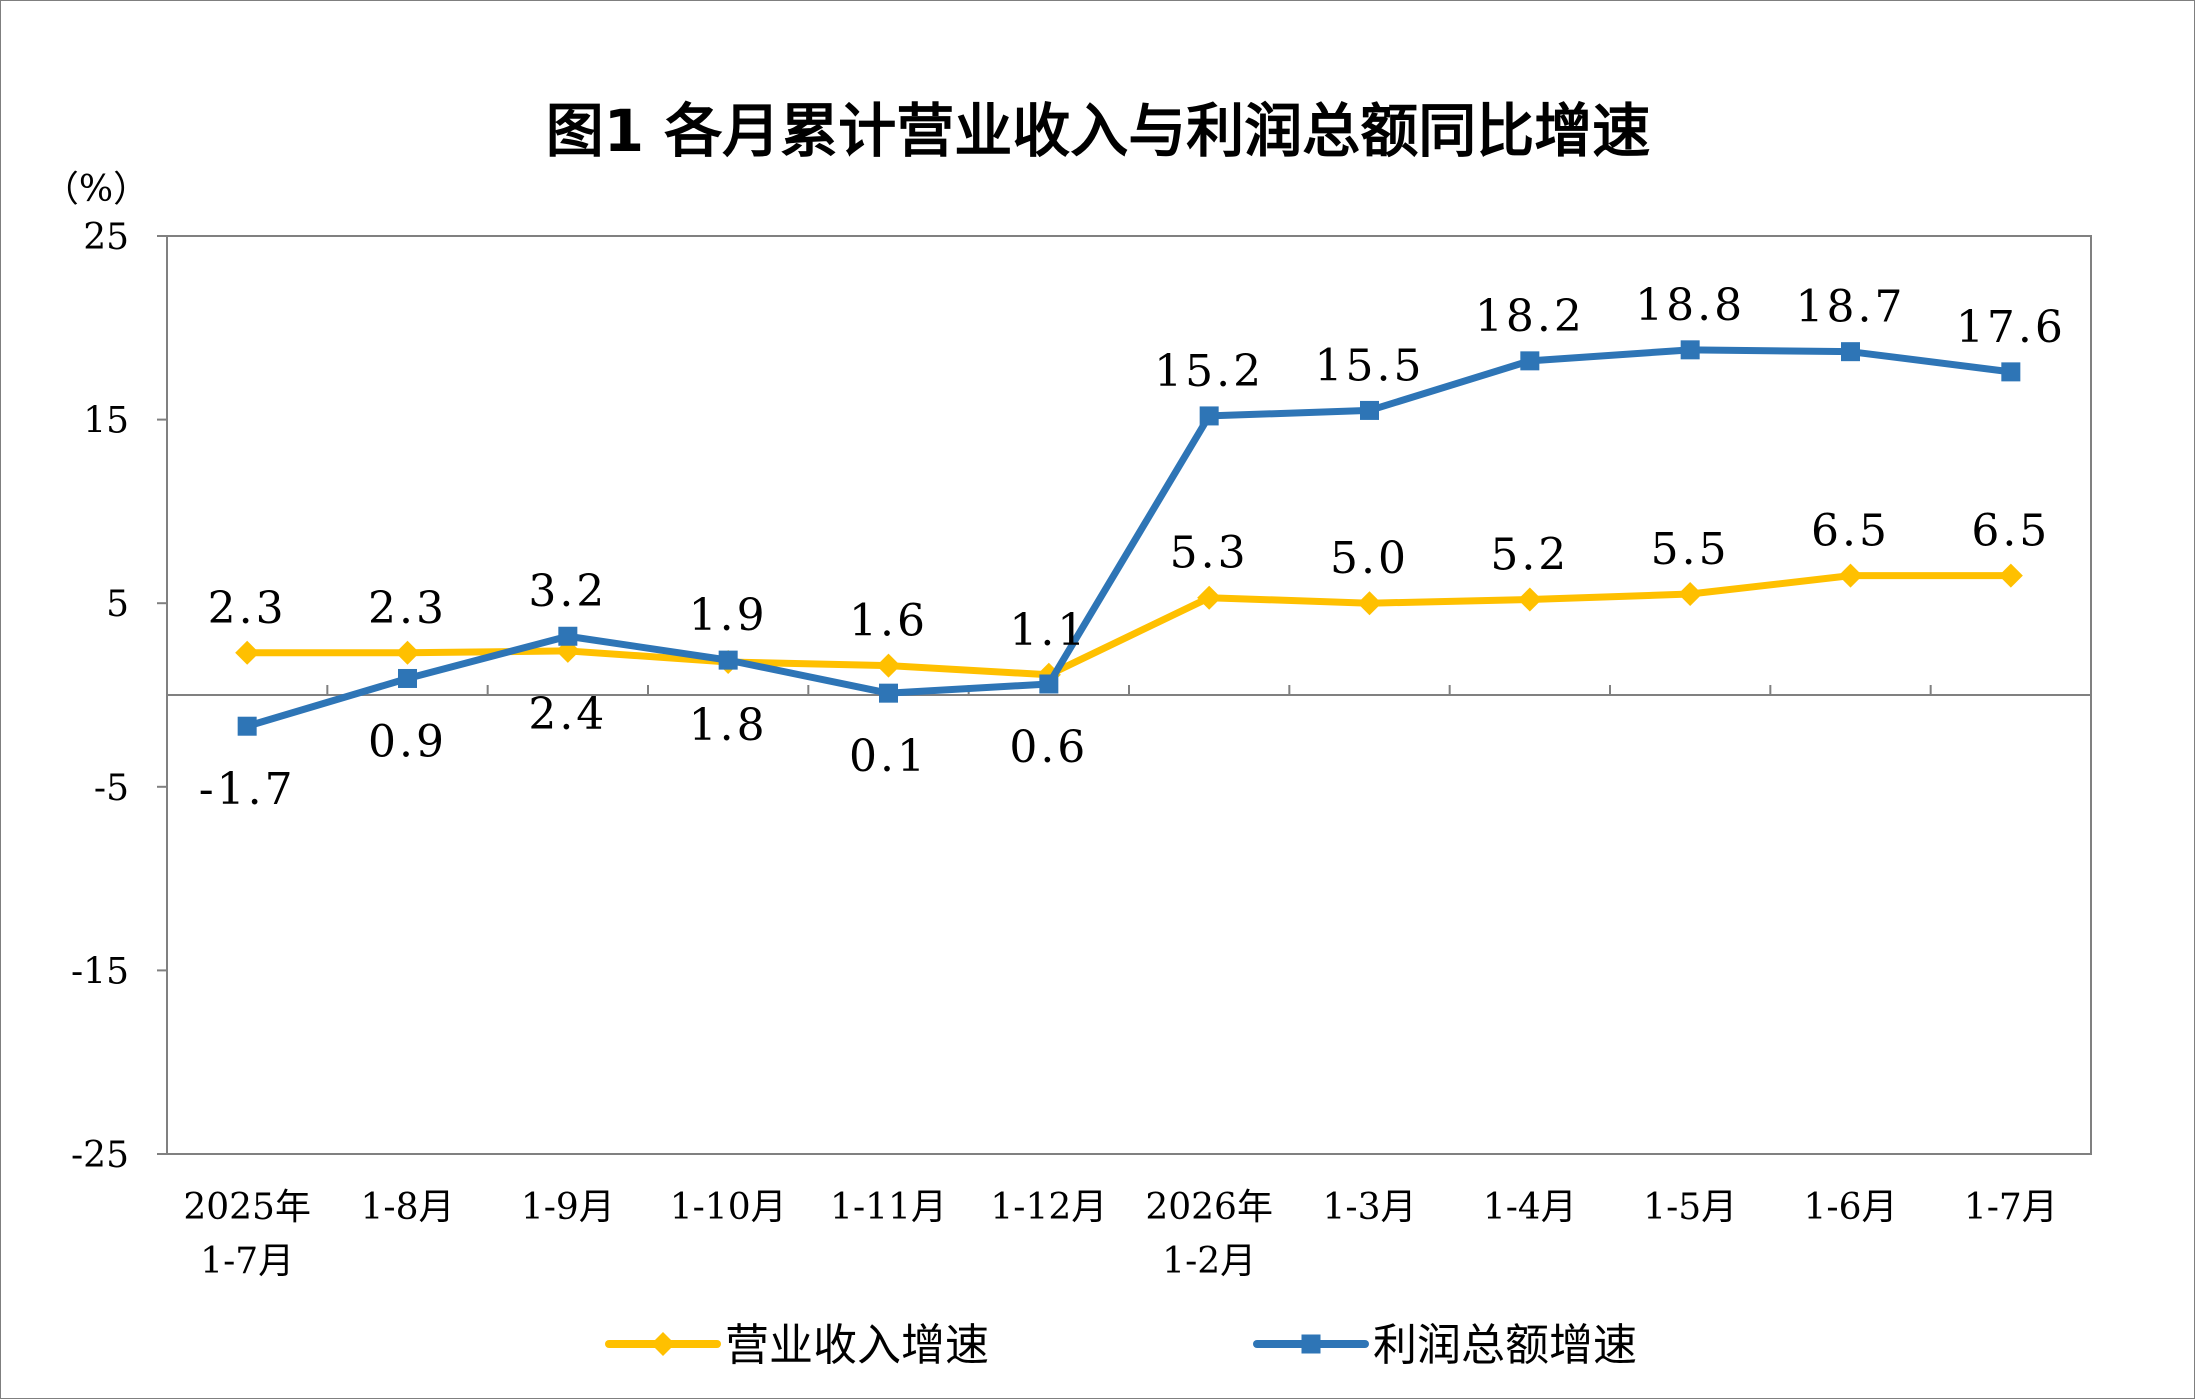  Describe the element at coordinates (1048, 630) in the screenshot. I see `data-label-revenue: 1.1` at that location.